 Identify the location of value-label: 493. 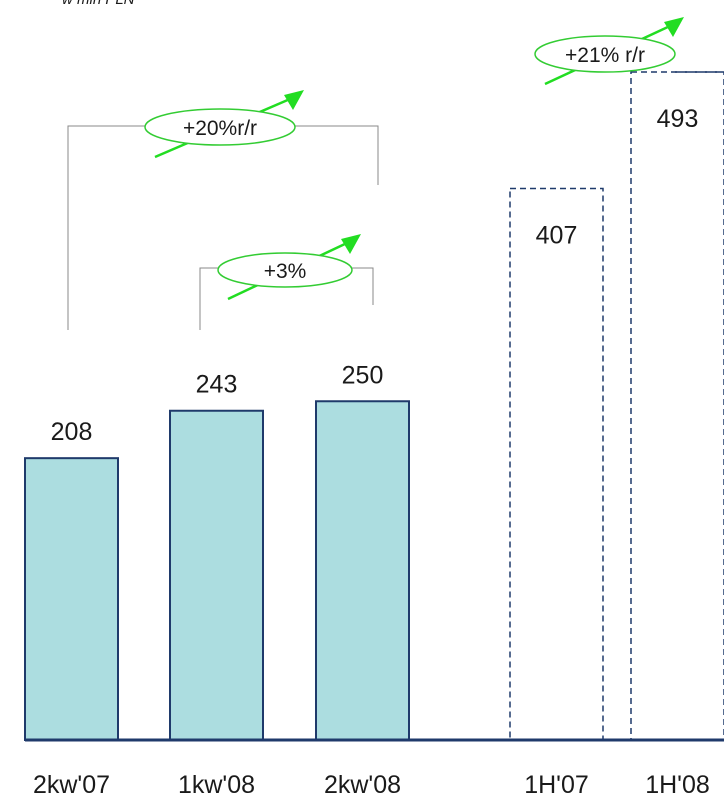
(678, 119).